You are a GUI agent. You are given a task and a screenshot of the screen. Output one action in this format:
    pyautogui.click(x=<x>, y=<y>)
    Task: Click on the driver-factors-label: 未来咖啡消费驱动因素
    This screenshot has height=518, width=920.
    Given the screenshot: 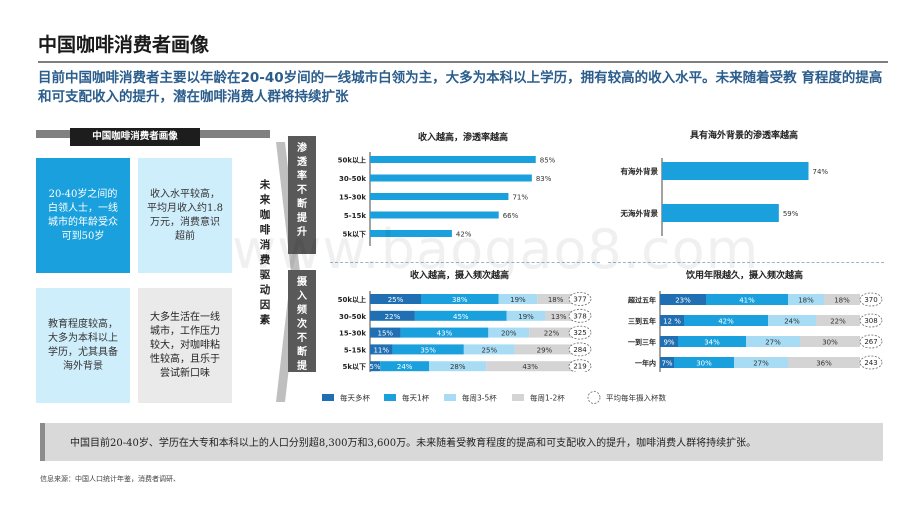 What is the action you would take?
    pyautogui.click(x=265, y=252)
    